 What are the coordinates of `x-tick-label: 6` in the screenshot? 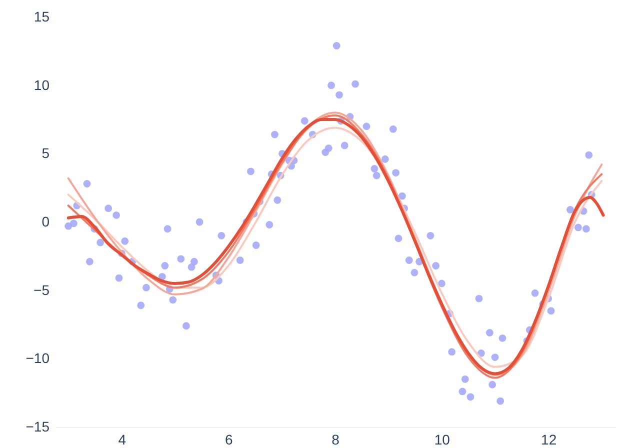 It's located at (228, 440).